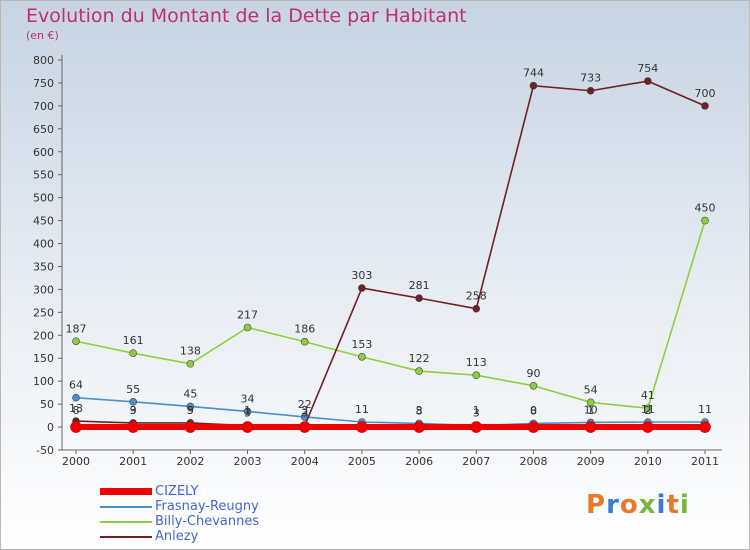  I want to click on data-label-2: 153, so click(361, 344).